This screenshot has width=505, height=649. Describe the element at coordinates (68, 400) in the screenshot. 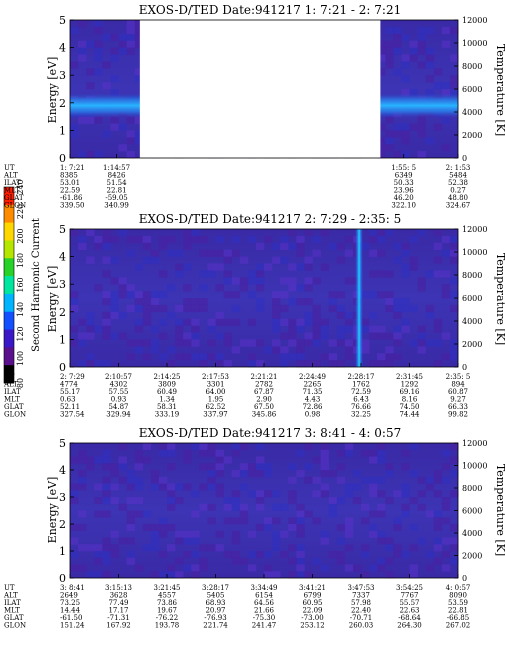

I see `table-cell-mlt: 0.63` at that location.